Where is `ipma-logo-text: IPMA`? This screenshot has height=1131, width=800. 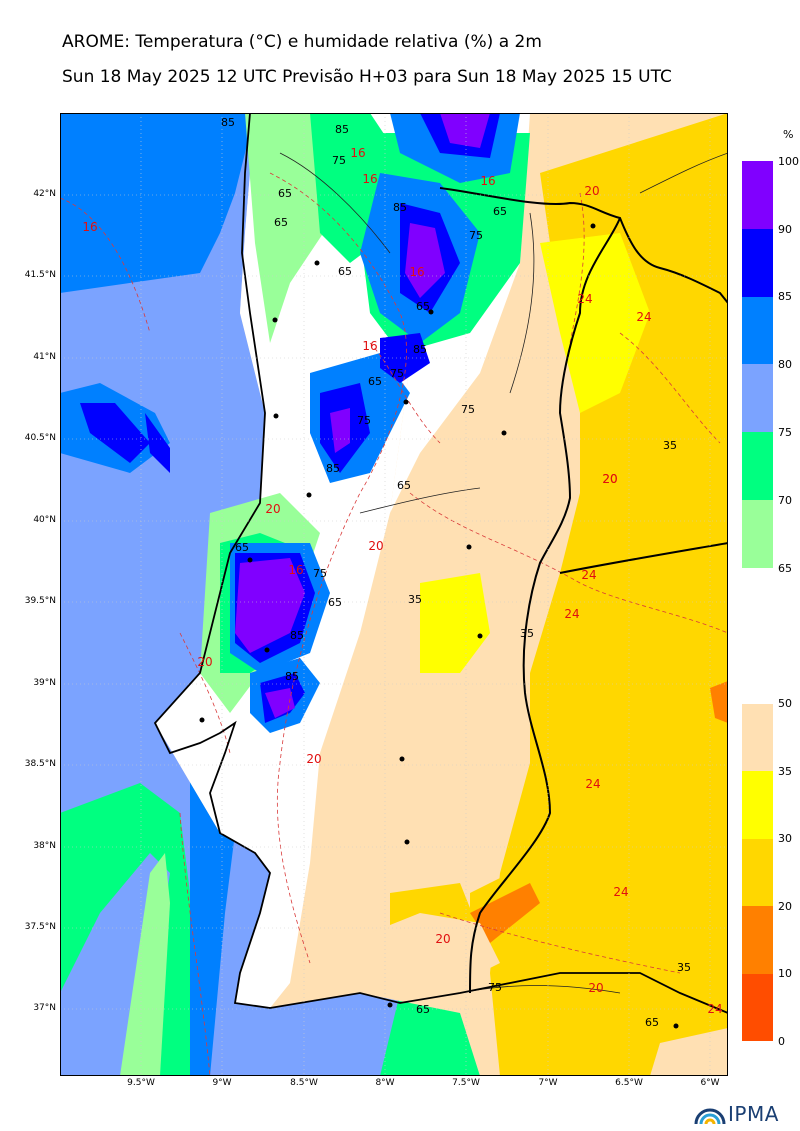
ipma-logo-text: IPMA is located at coordinates (753, 1114).